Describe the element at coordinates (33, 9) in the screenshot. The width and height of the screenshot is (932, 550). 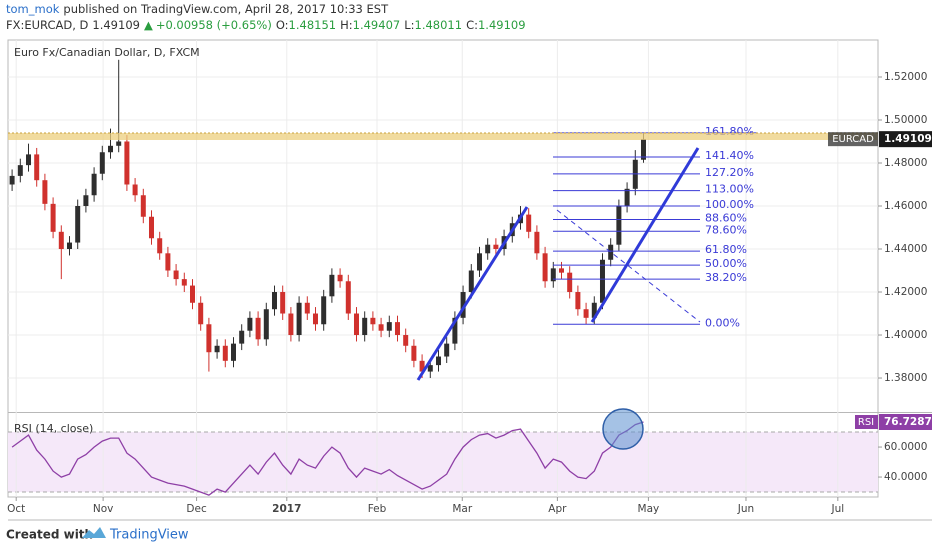
I see `author: tom_mok` at that location.